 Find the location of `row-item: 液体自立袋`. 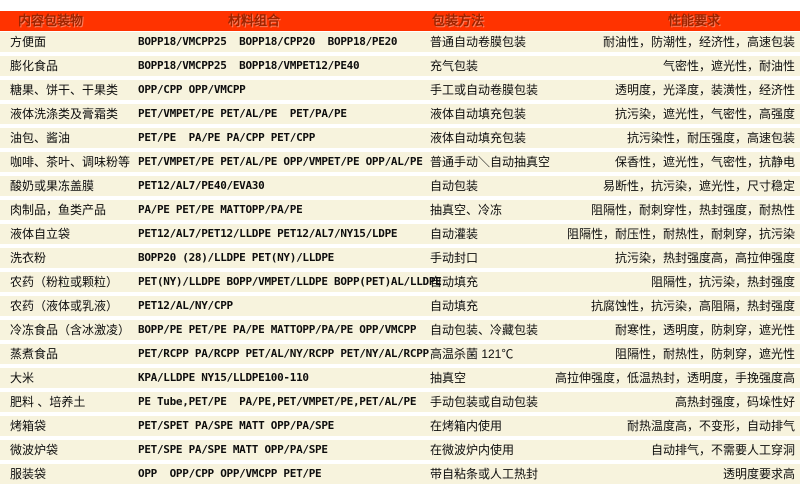

row-item: 液体自立袋 is located at coordinates (40, 234).